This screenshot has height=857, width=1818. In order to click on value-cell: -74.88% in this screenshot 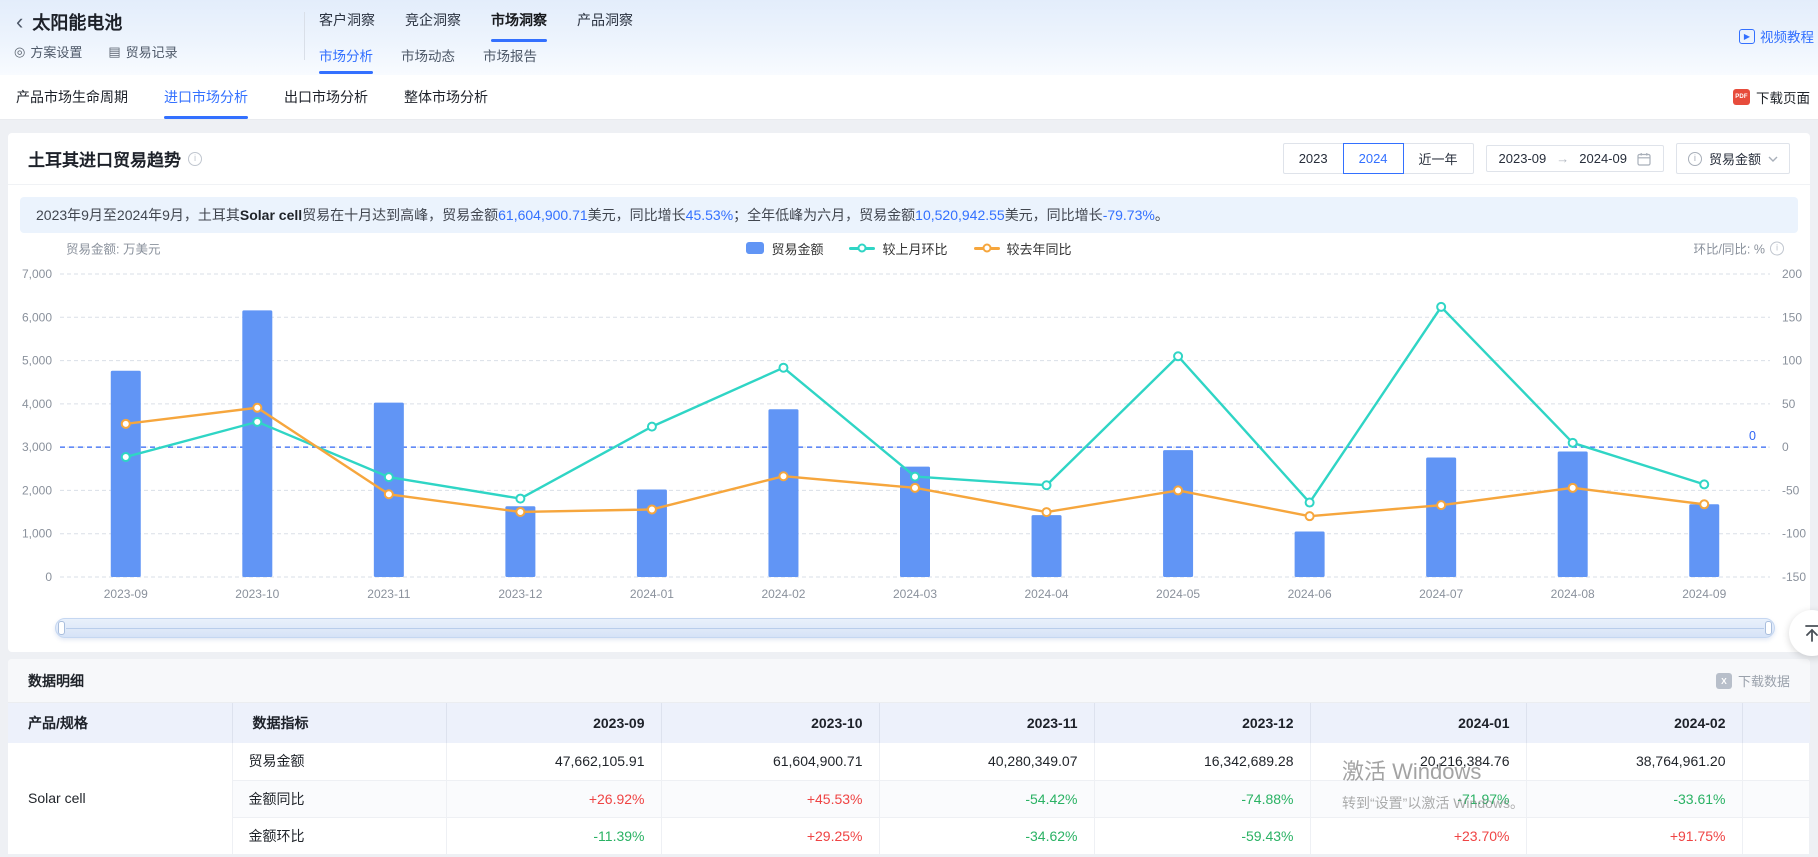, I will do `click(1202, 799)`.